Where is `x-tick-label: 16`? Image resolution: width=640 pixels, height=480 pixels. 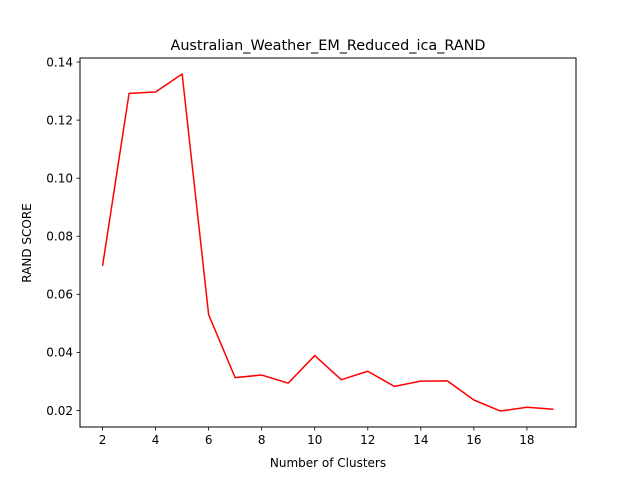 x-tick-label: 16 is located at coordinates (473, 440).